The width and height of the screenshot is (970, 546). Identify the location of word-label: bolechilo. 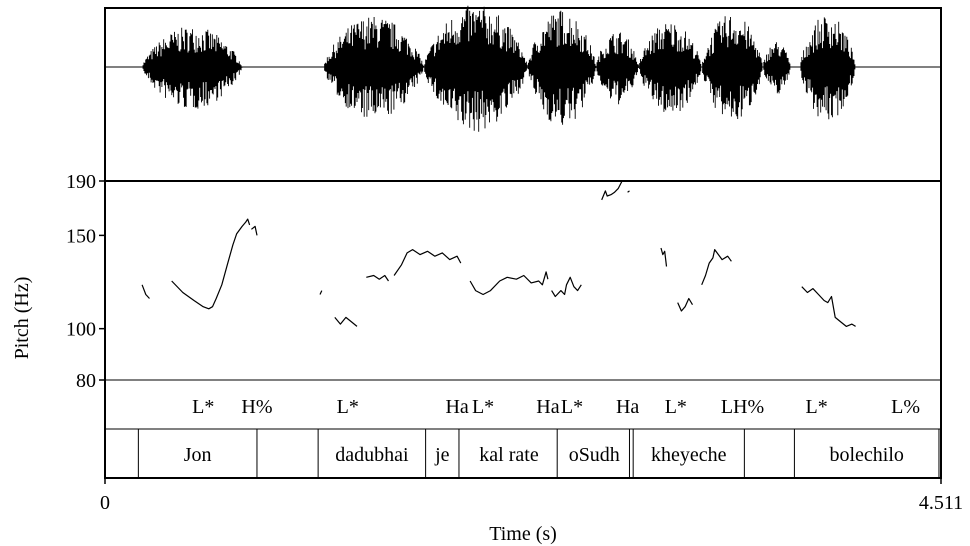
(866, 455).